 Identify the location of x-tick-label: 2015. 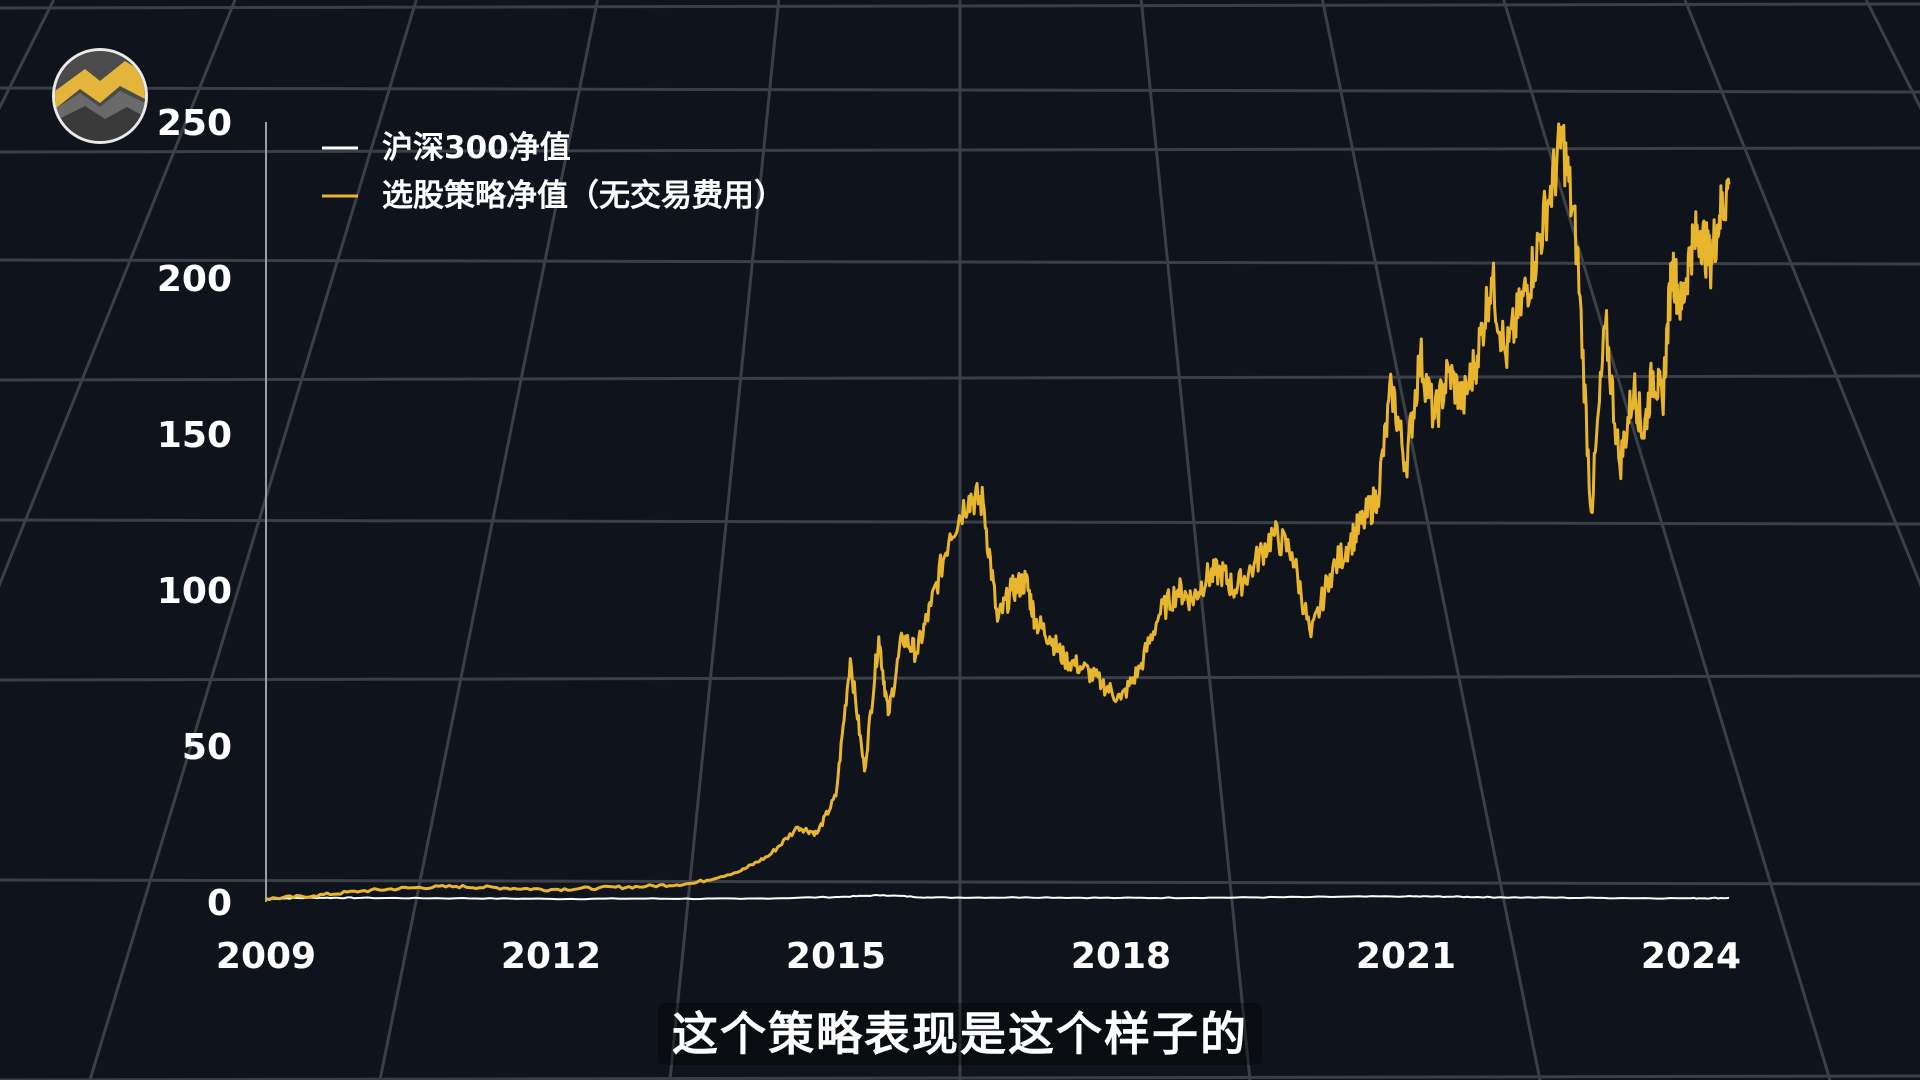
(836, 956).